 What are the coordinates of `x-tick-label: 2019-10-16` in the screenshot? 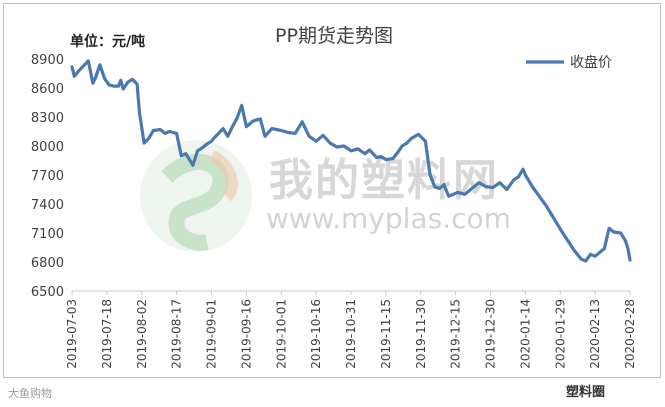 It's located at (316, 334).